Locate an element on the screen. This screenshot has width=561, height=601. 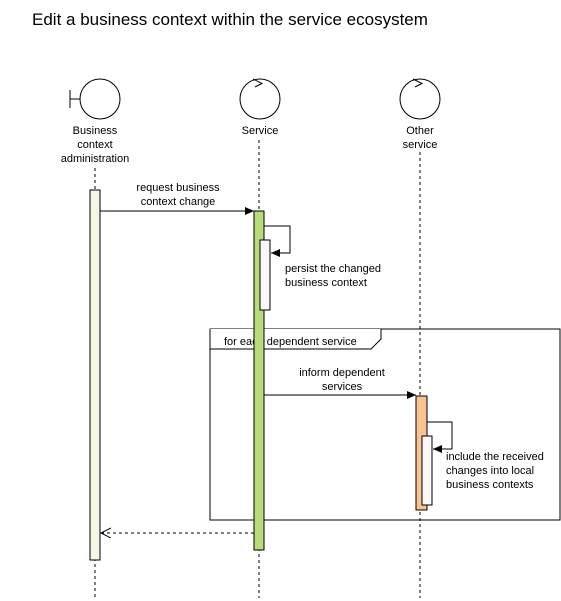
participant-other: Other service is located at coordinates (420, 114).